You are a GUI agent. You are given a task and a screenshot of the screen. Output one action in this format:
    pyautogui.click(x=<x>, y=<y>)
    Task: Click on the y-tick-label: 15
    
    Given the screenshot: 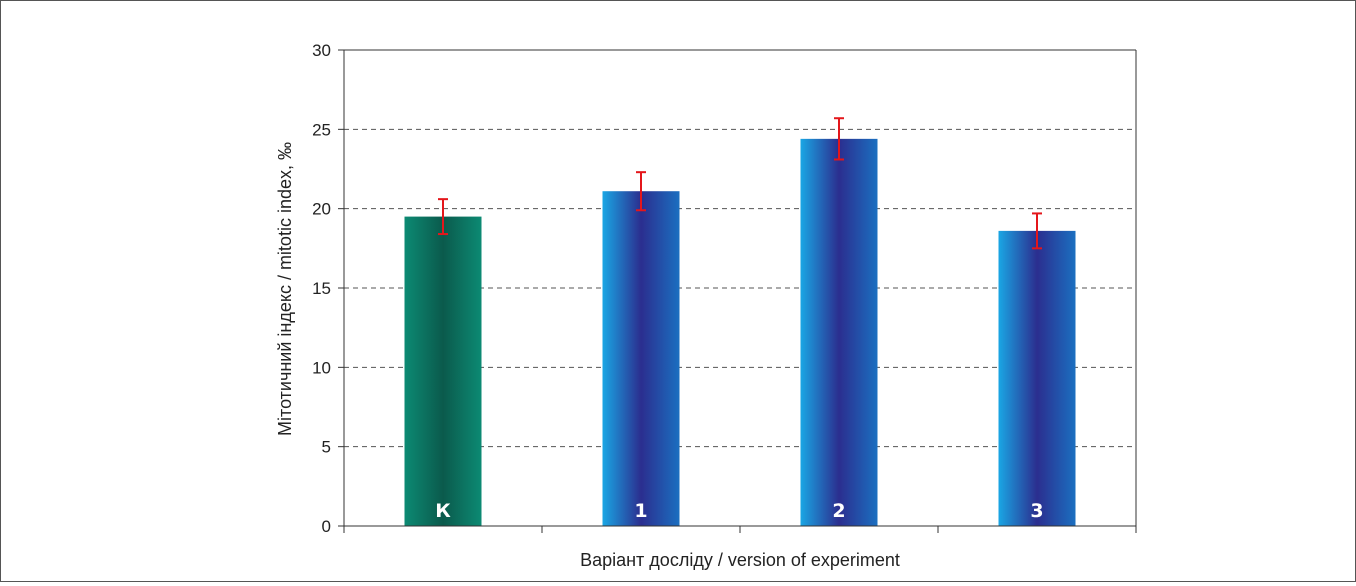 What is the action you would take?
    pyautogui.click(x=321, y=288)
    